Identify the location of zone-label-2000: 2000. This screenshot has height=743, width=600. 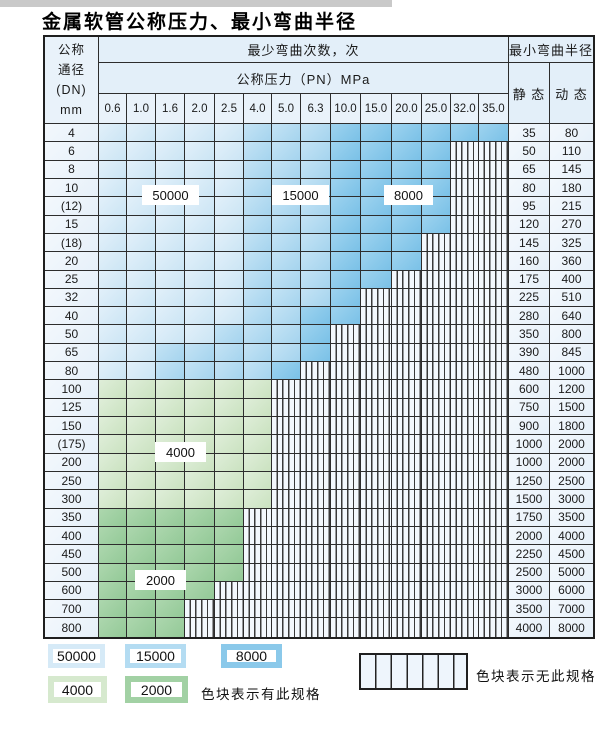
(160, 580).